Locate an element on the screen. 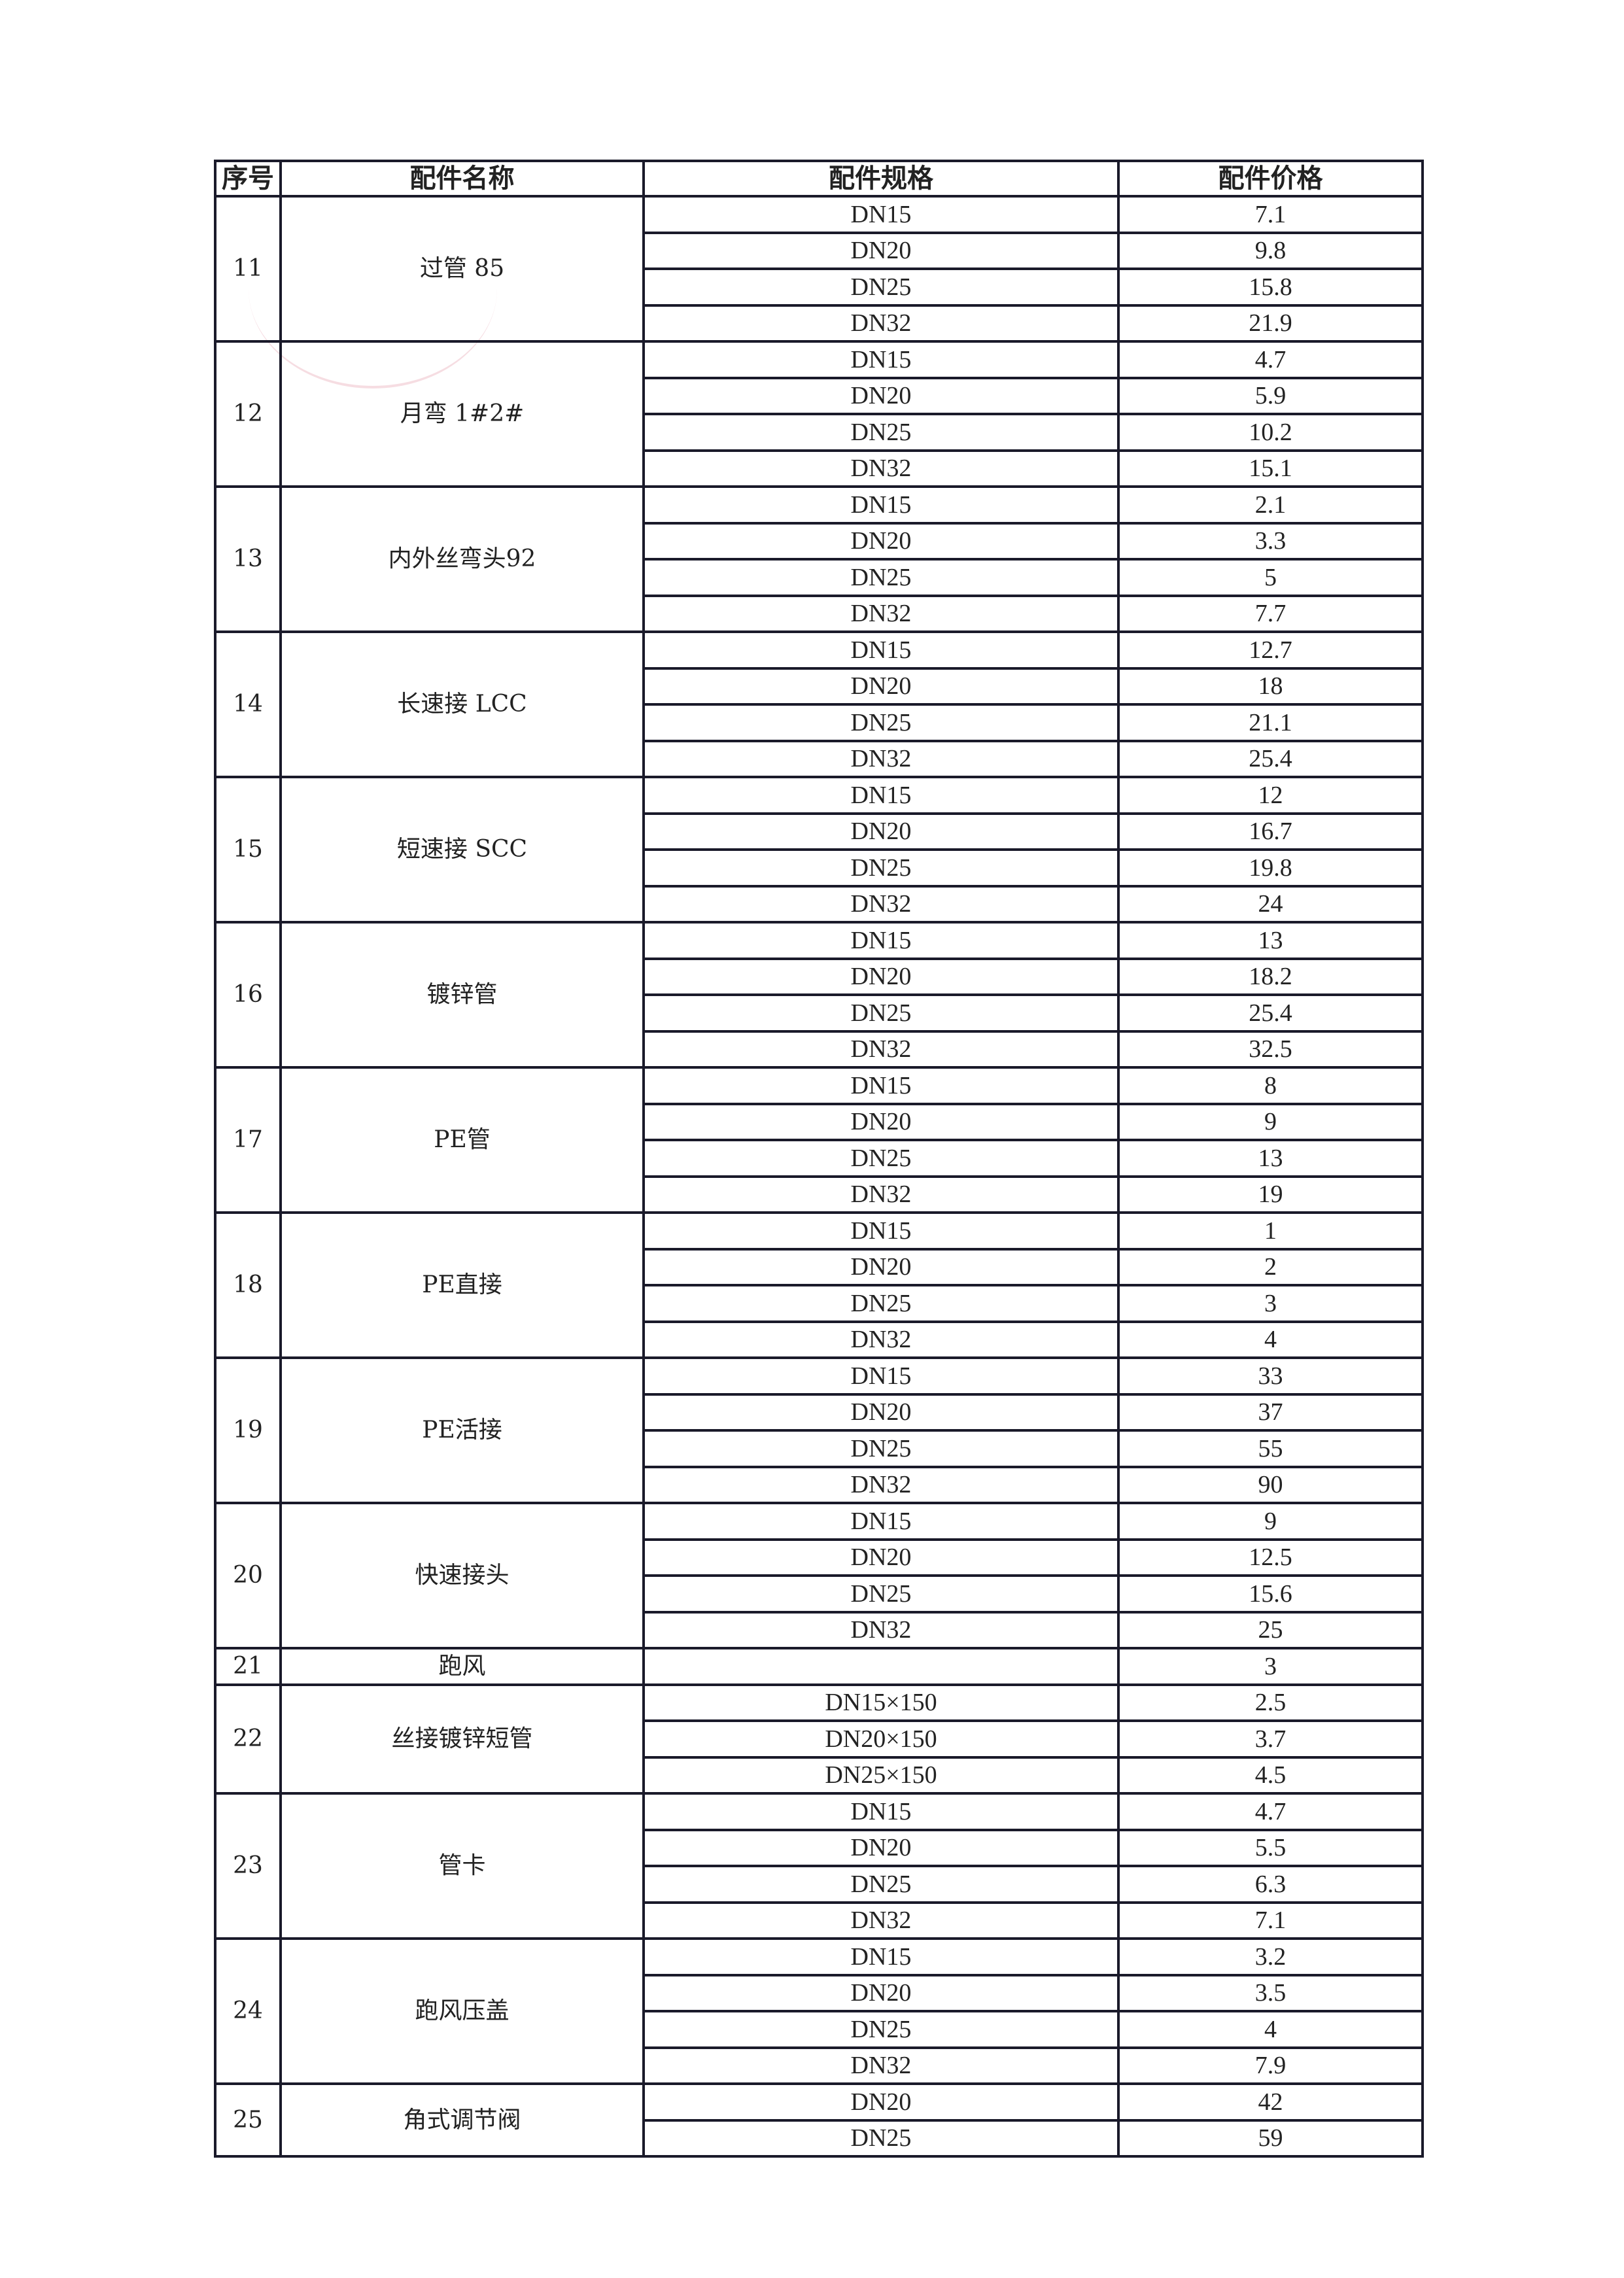 Image resolution: width=1624 pixels, height=2278 pixels. table-row: DN20 9 is located at coordinates (820, 1121).